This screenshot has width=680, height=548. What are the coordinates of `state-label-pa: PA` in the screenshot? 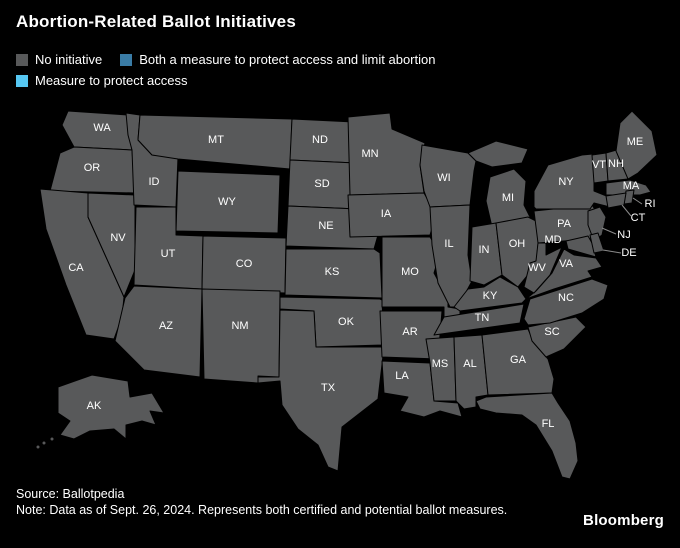 It's located at (564, 224).